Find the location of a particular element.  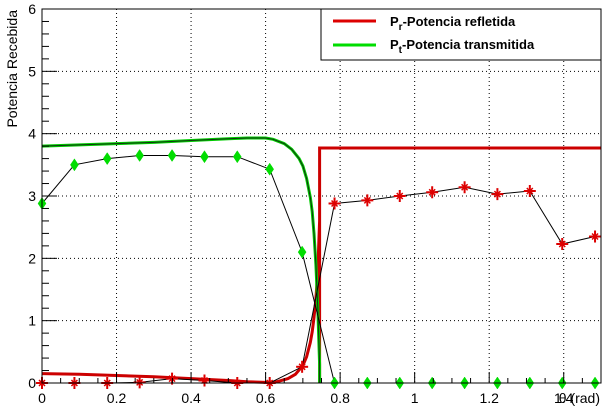

y-tick-label: 5 is located at coordinates (32, 71).